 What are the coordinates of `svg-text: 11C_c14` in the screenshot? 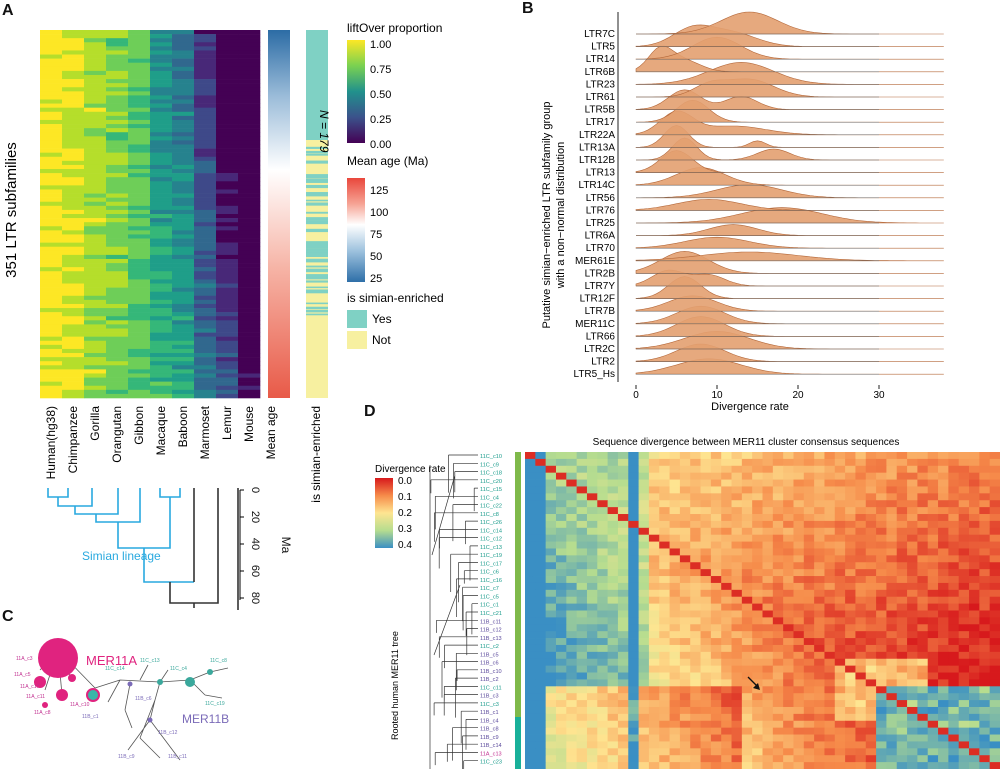 It's located at (115, 669).